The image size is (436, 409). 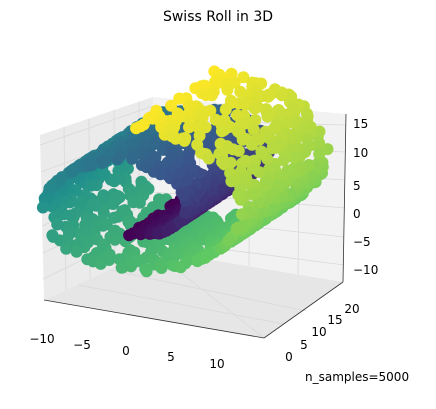 What do you see at coordinates (351, 309) in the screenshot?
I see `y-tick-label: 20` at bounding box center [351, 309].